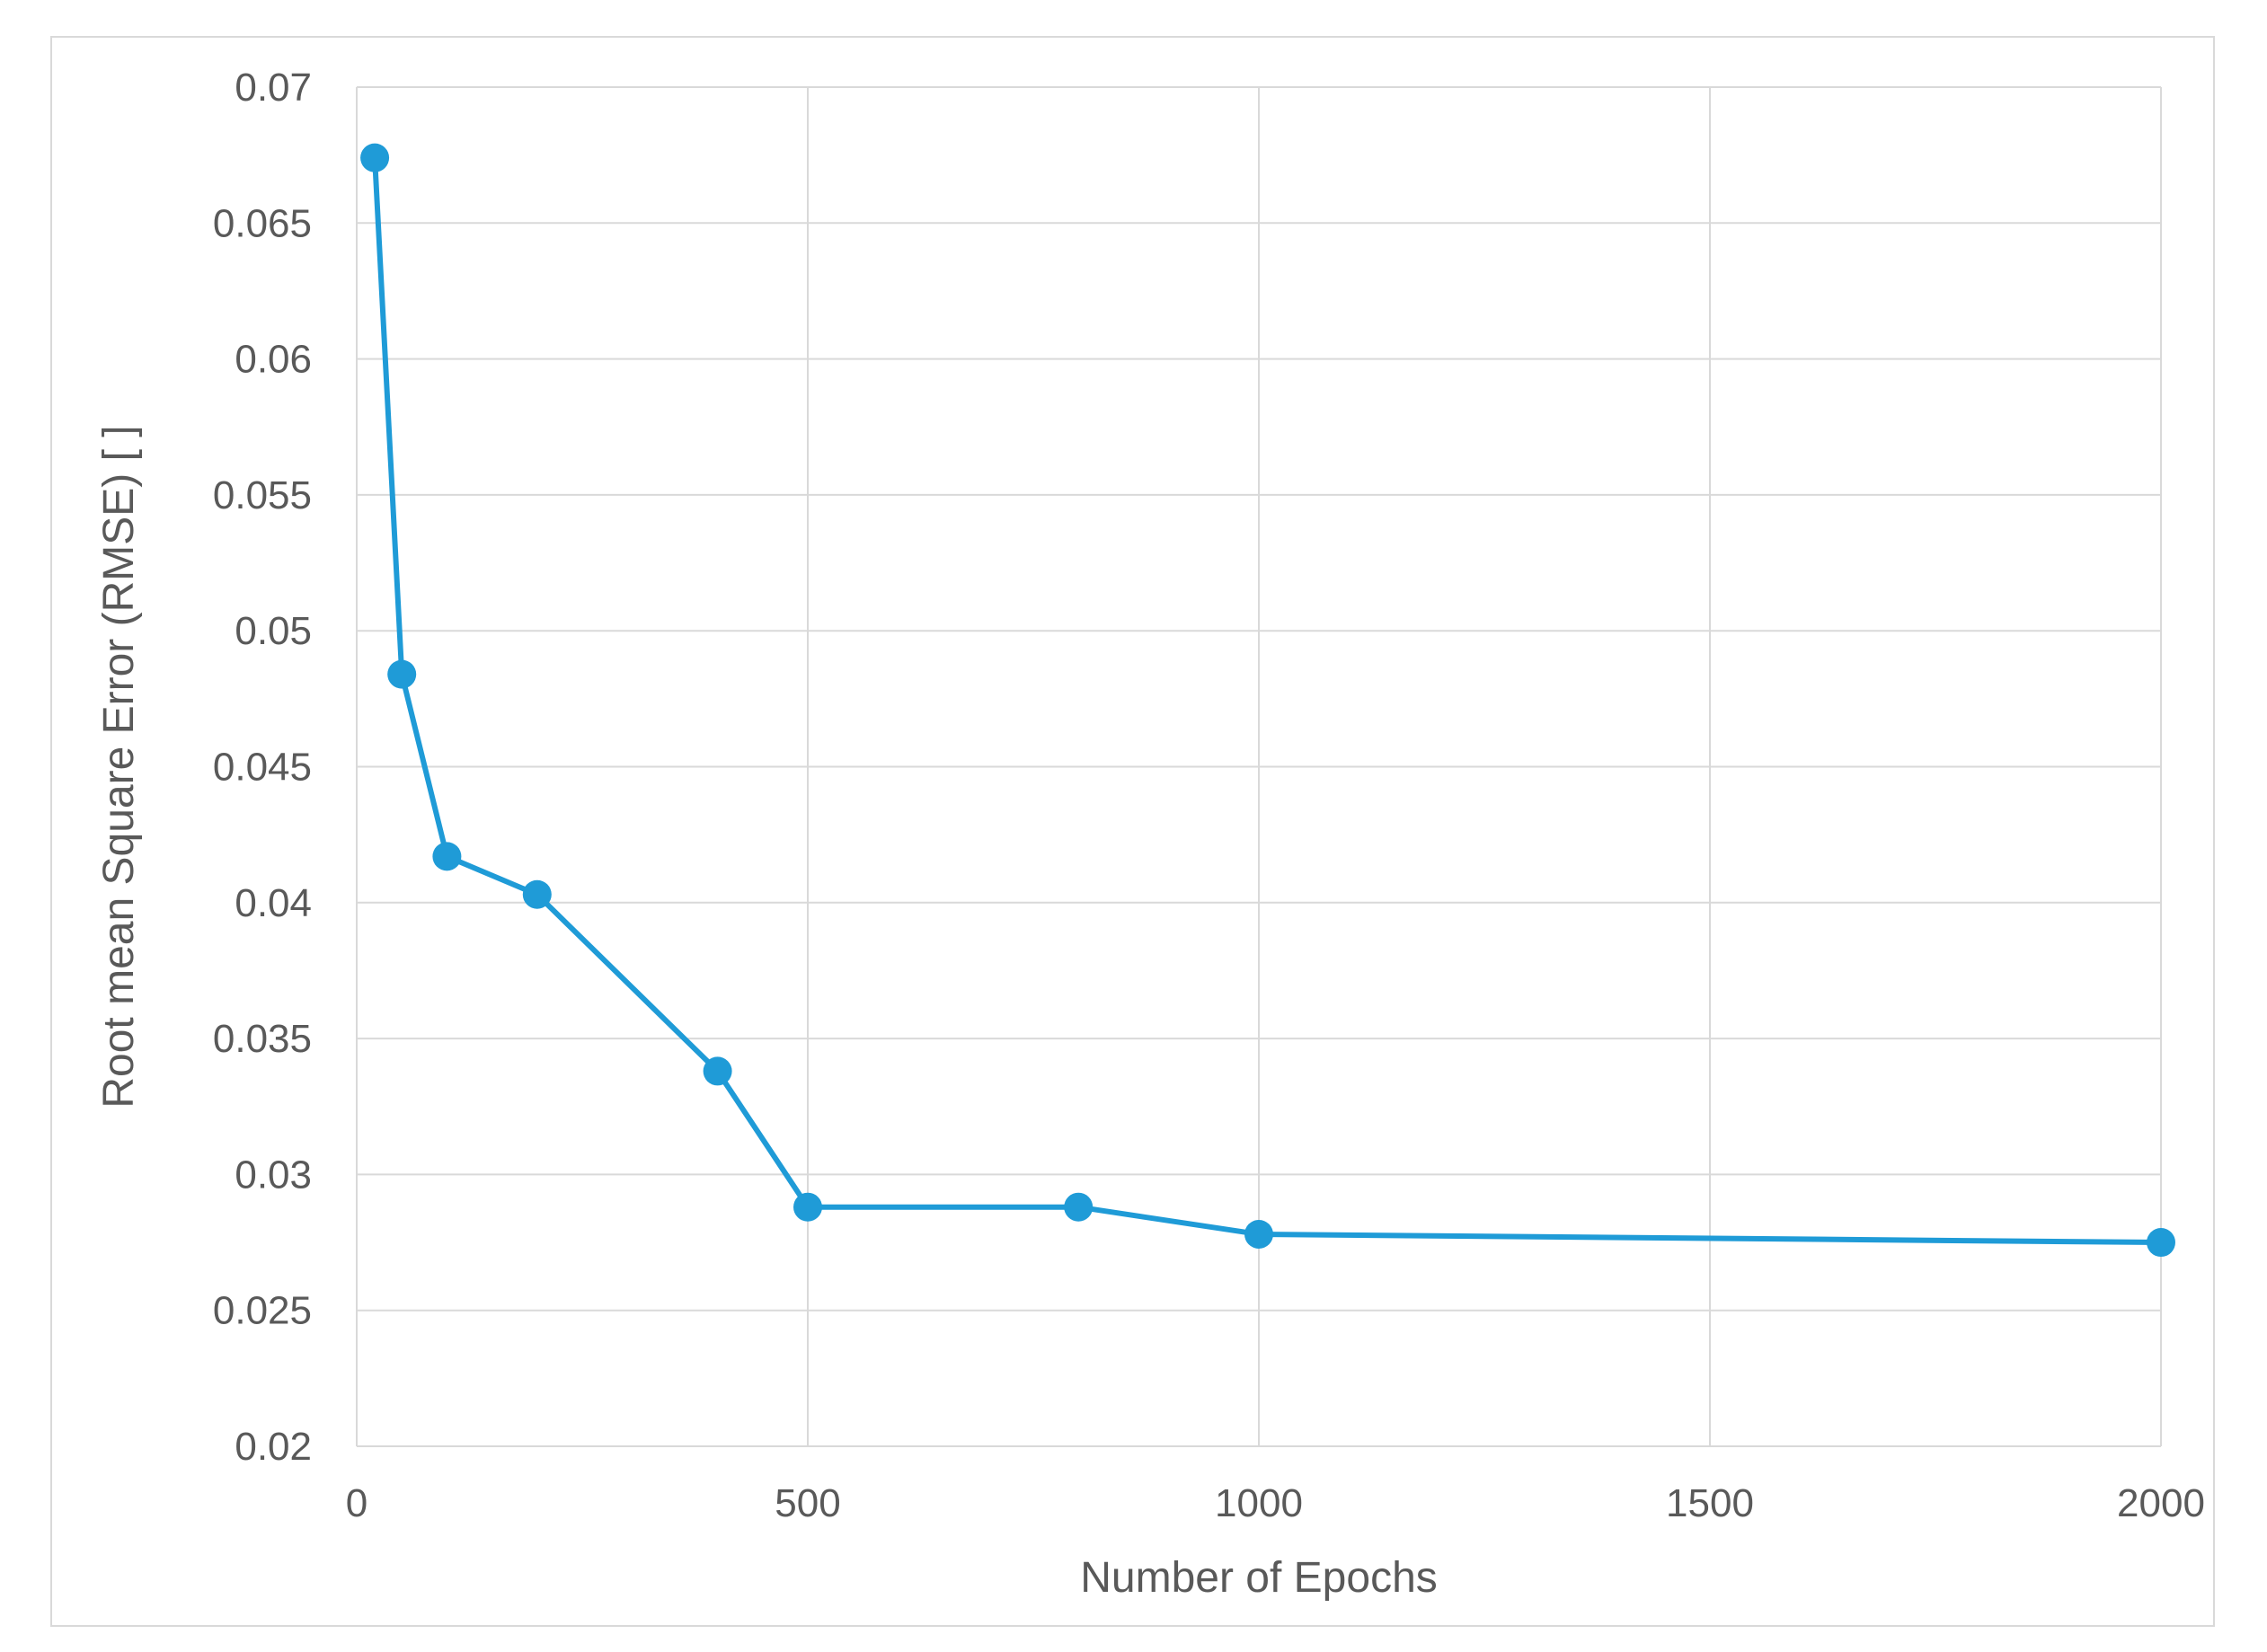 Image resolution: width=2267 pixels, height=1652 pixels. Describe the element at coordinates (273, 631) in the screenshot. I see `y-tick-label: 0.05` at that location.